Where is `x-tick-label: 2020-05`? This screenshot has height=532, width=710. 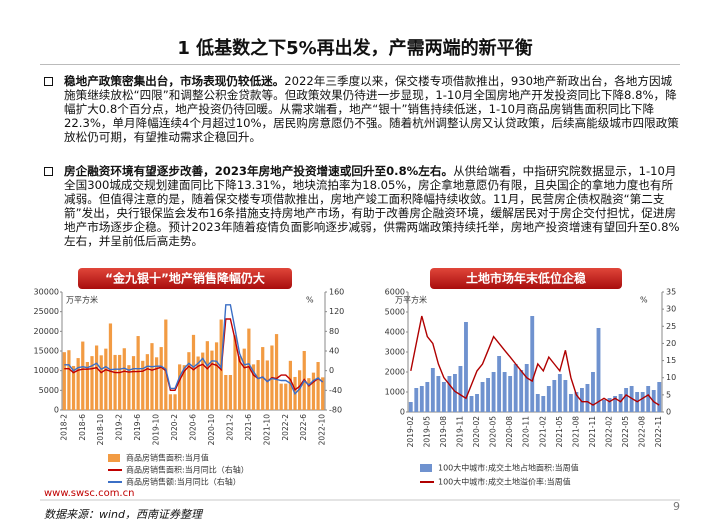
x-tick-label: 2020-05 is located at coordinates (493, 432).